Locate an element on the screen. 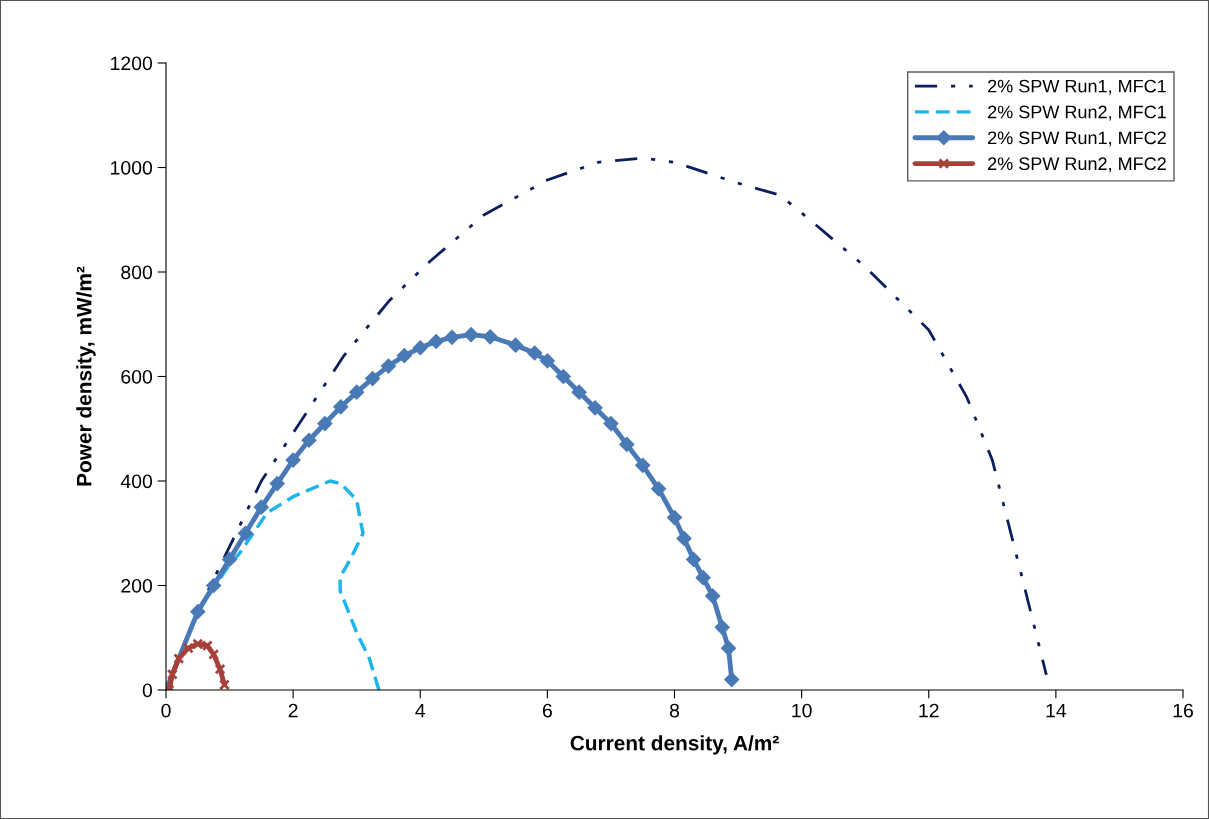 This screenshot has width=1209, height=819. x-tick-label: 6 is located at coordinates (547, 710).